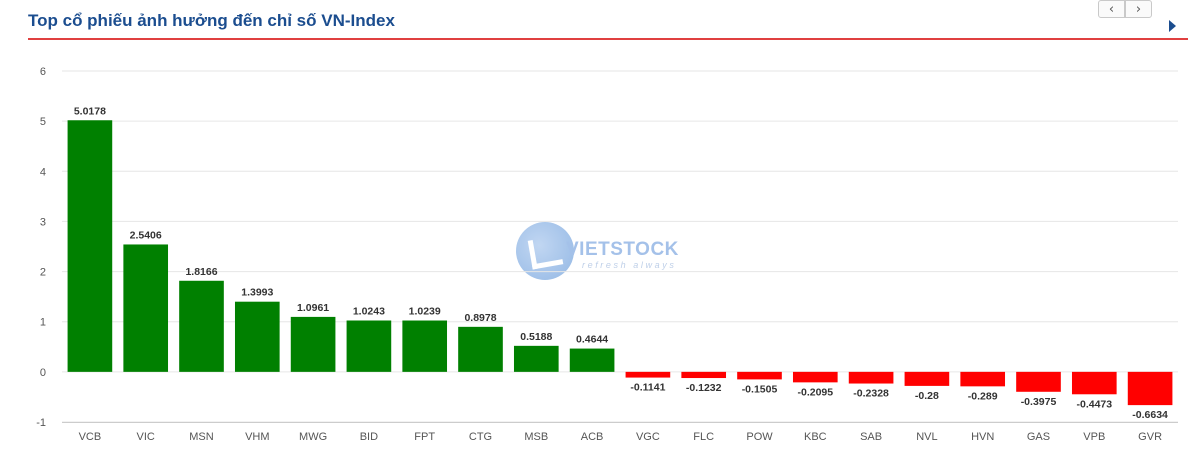 This screenshot has height=454, width=1202. I want to click on x-tick-label: MSB, so click(536, 437).